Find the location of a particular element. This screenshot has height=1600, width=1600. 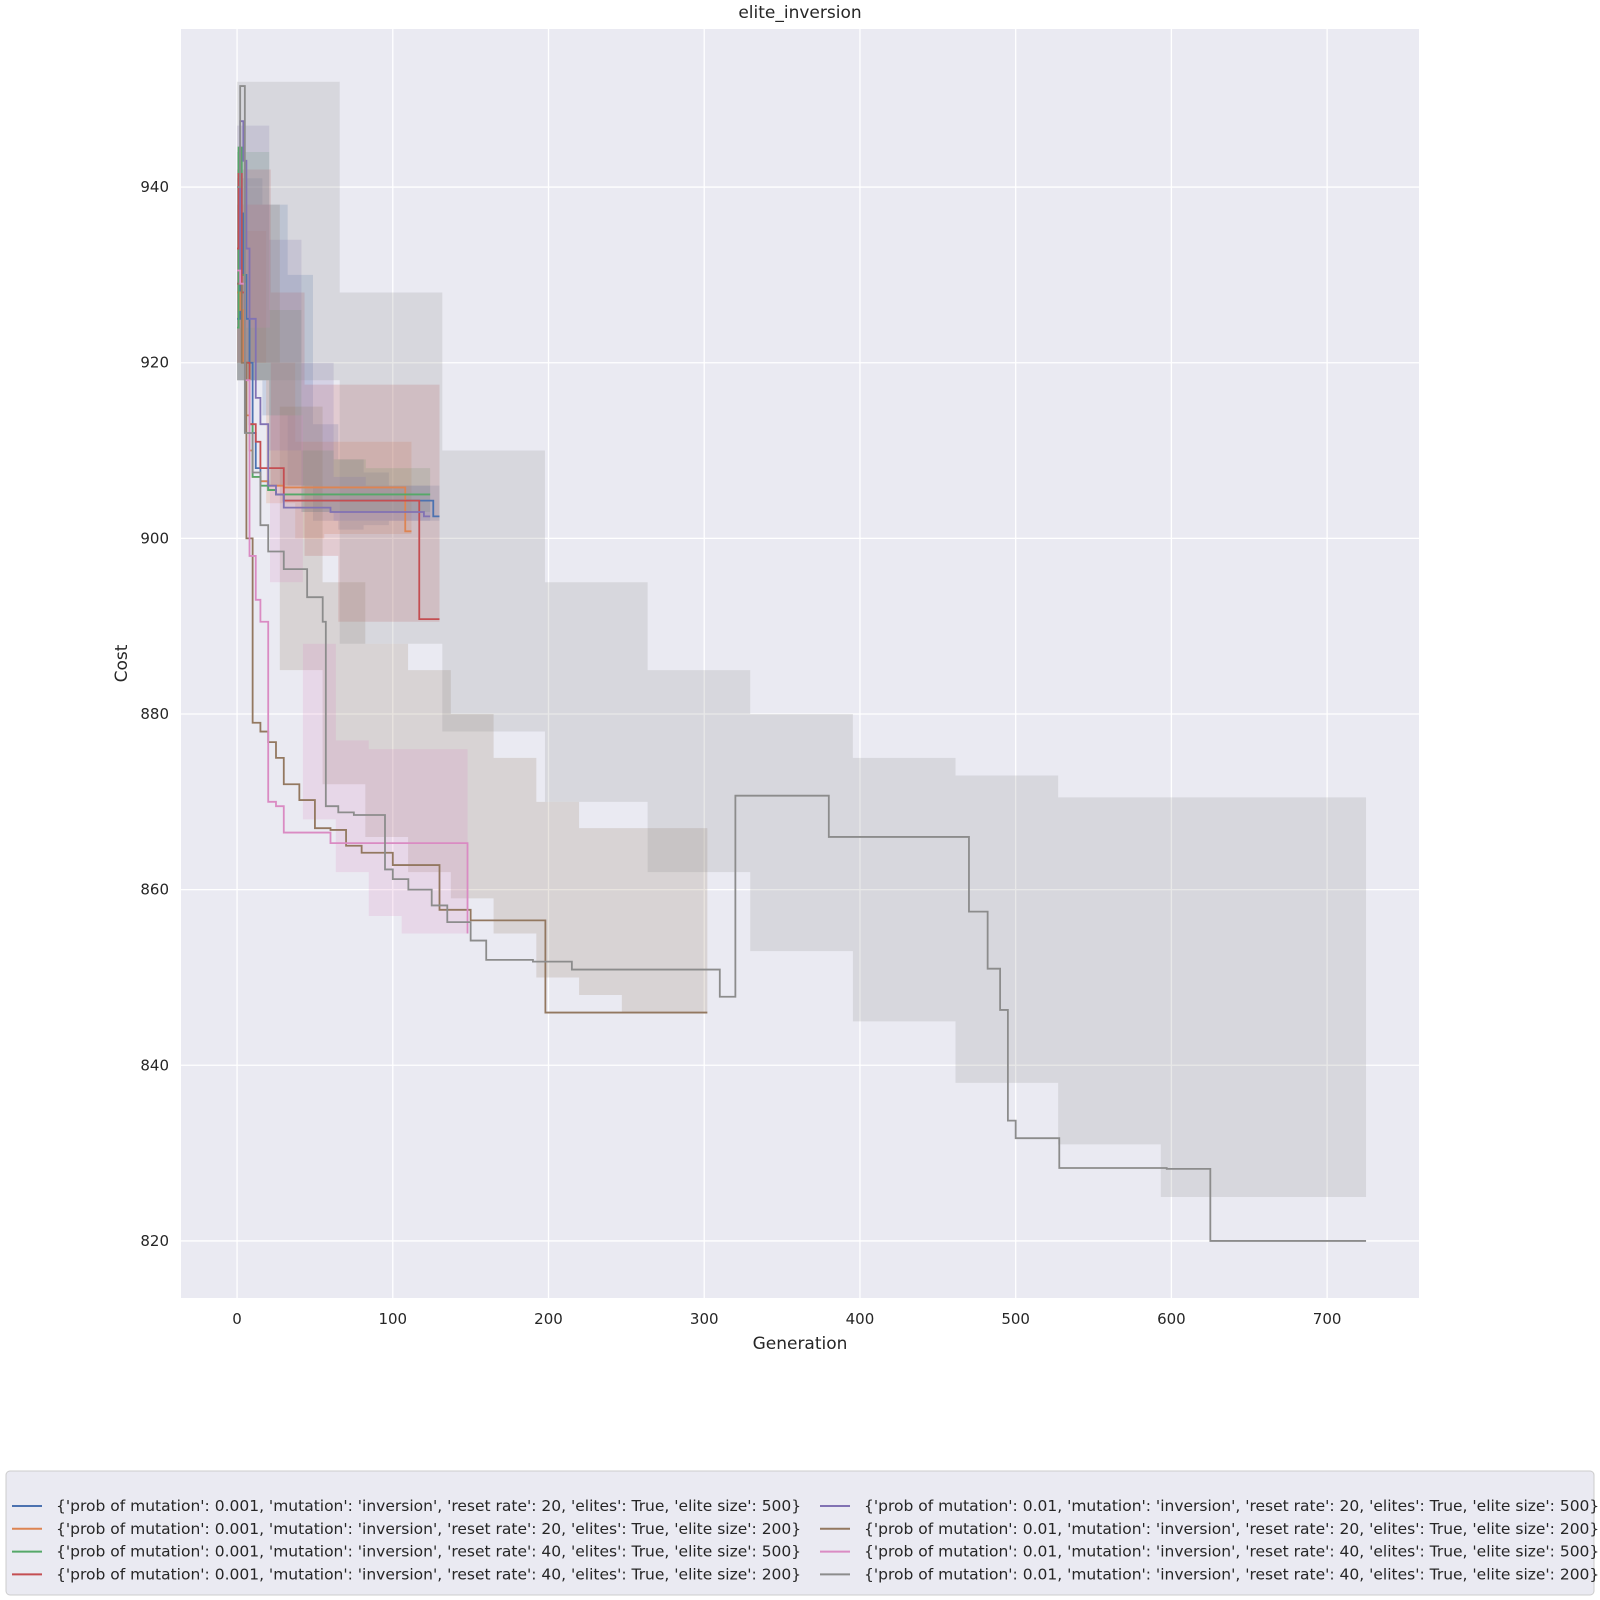

legend-box is located at coordinates (800, 1533).